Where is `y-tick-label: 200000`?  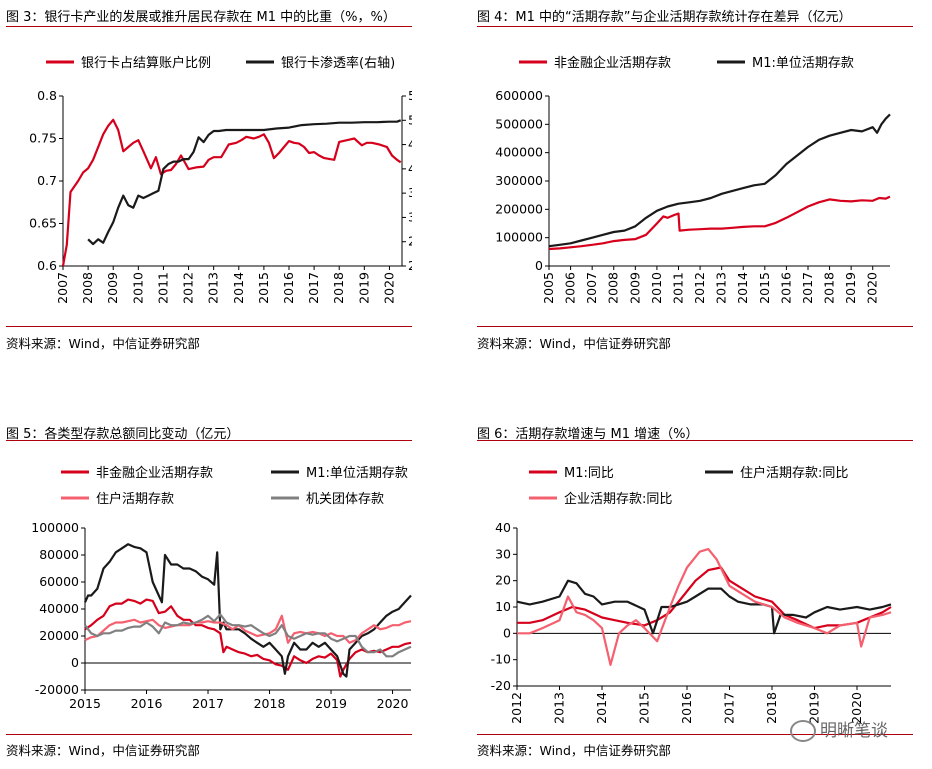 y-tick-label: 200000 is located at coordinates (519, 208).